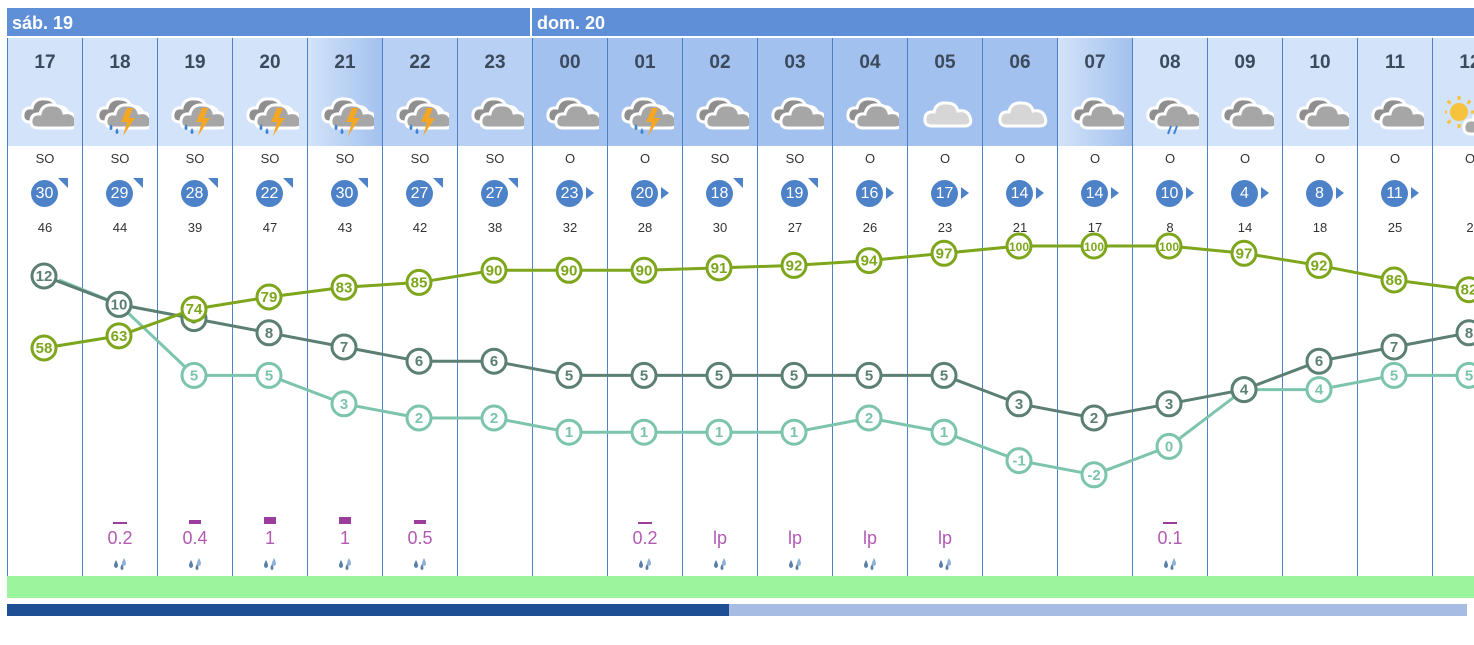 The height and width of the screenshot is (645, 1474). What do you see at coordinates (44, 276) in the screenshot?
I see `temperature-point: 12` at bounding box center [44, 276].